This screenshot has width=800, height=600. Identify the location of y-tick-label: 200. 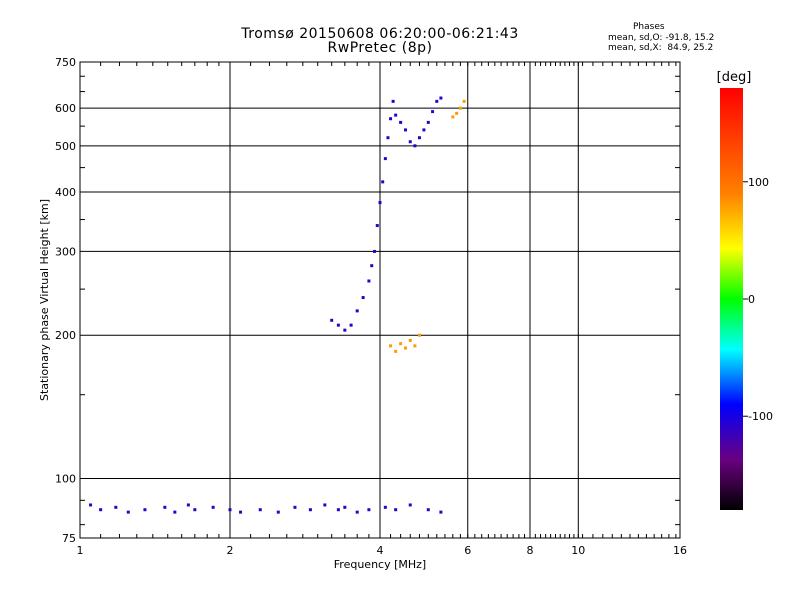
(65, 335).